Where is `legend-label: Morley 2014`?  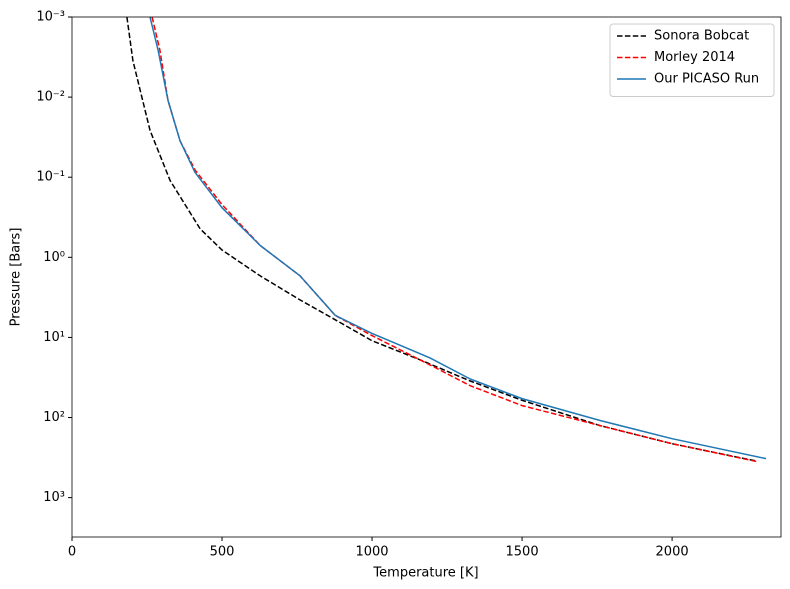
legend-label: Morley 2014 is located at coordinates (694, 57).